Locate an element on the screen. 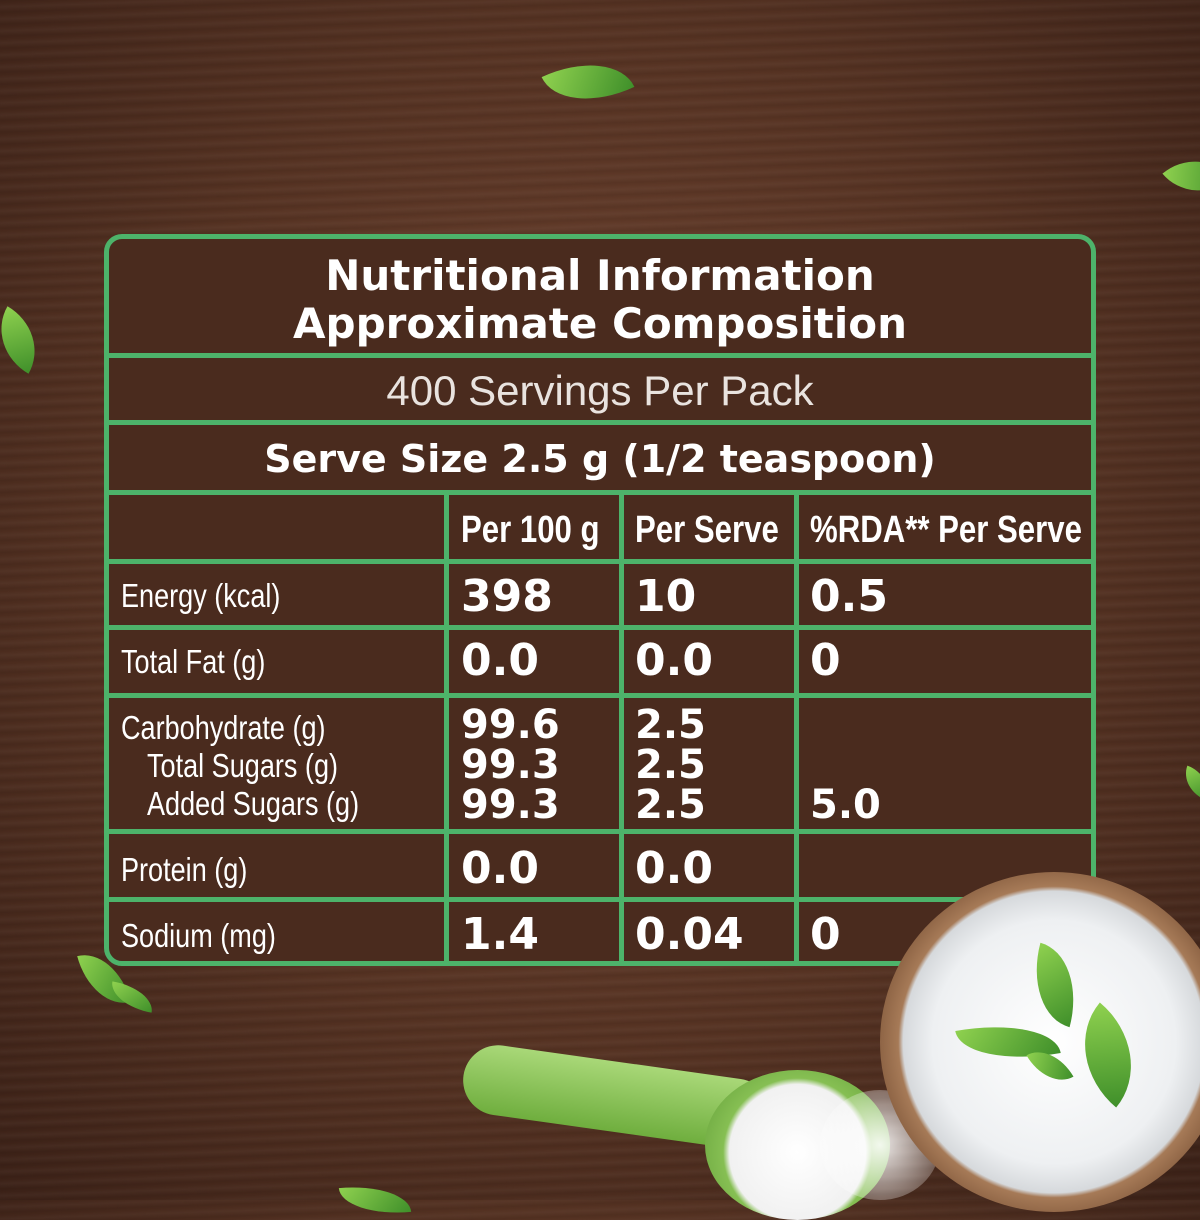 Image resolution: width=1200 pixels, height=1220 pixels. row-label-sodium: Sodium (mg) is located at coordinates (198, 935).